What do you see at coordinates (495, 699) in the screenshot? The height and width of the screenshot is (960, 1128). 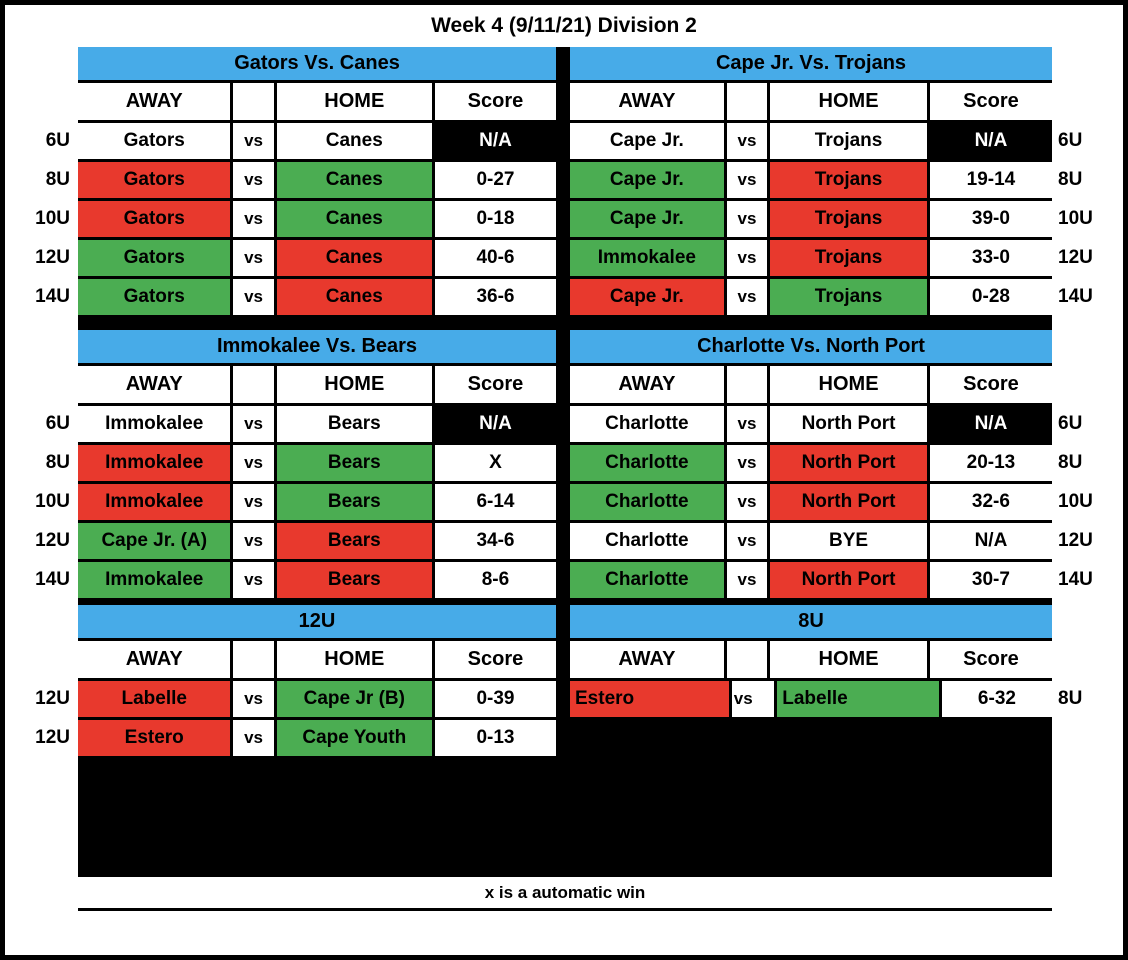 I see `score-cell: 0-39` at bounding box center [495, 699].